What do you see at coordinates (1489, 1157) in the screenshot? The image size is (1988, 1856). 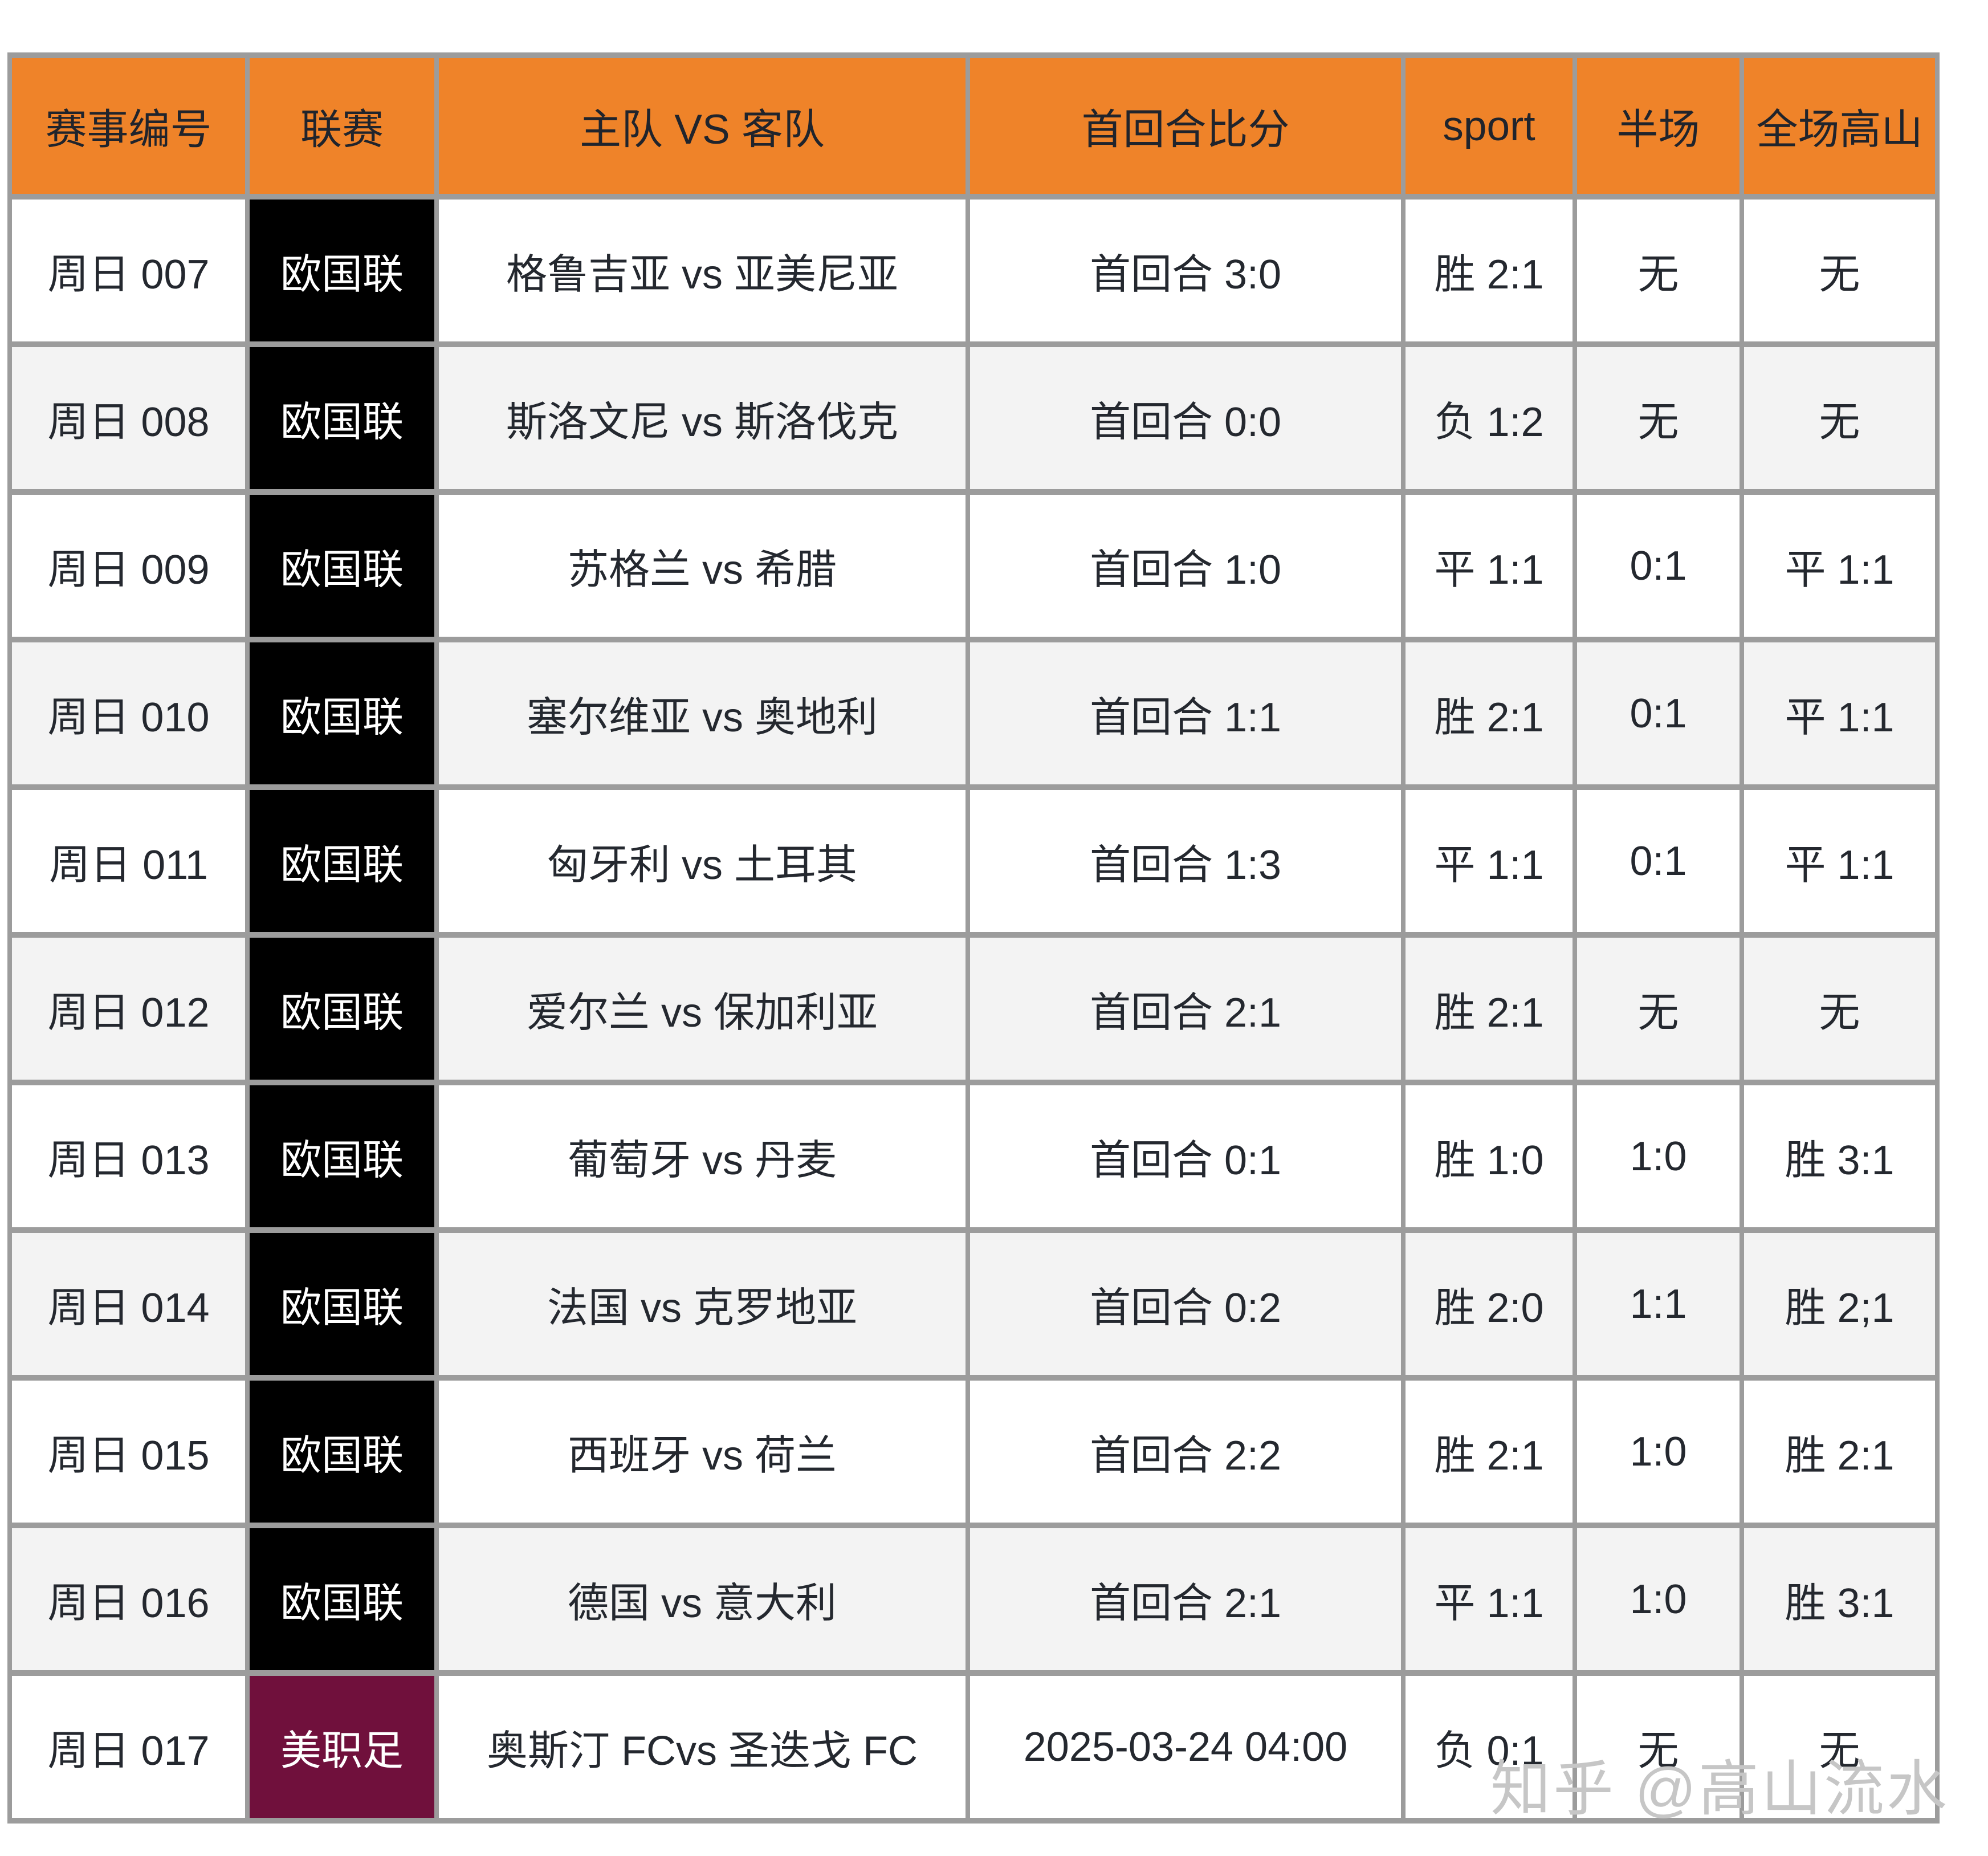 I see `cell-sport-result: 胜 1:0` at bounding box center [1489, 1157].